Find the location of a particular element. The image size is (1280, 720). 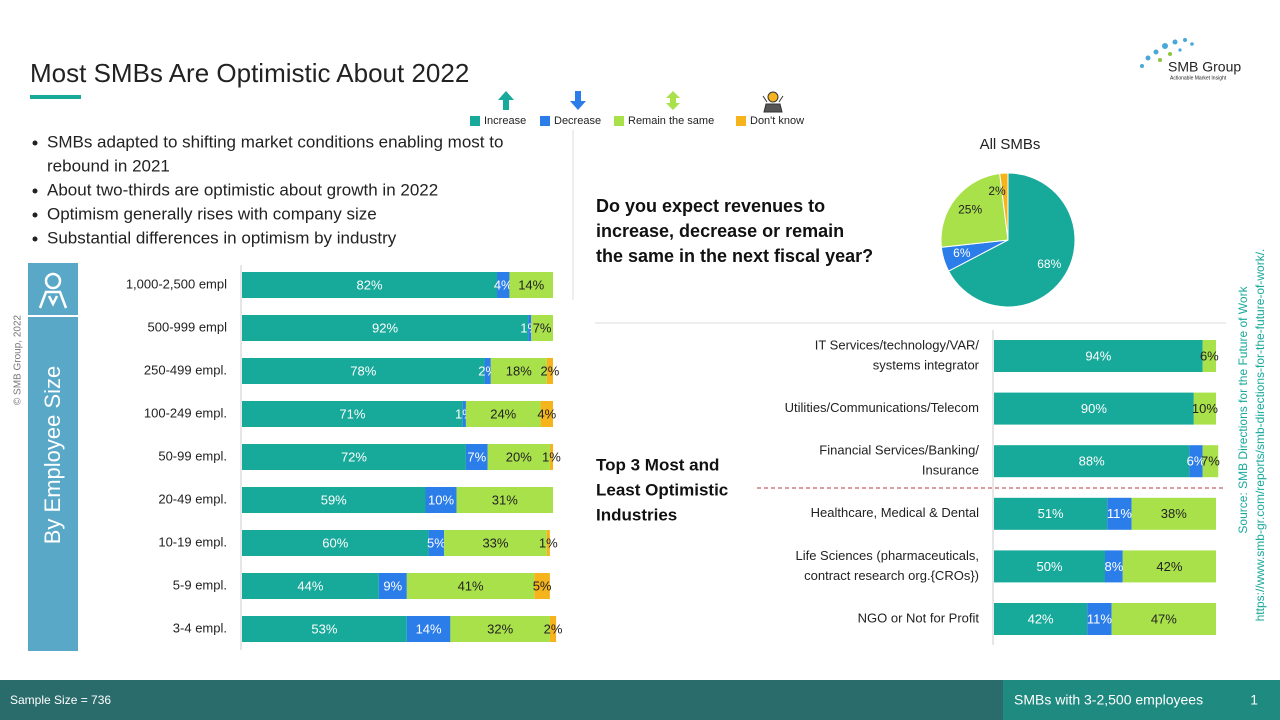

copyright: © SMB Group, 2022 is located at coordinates (18, 359).